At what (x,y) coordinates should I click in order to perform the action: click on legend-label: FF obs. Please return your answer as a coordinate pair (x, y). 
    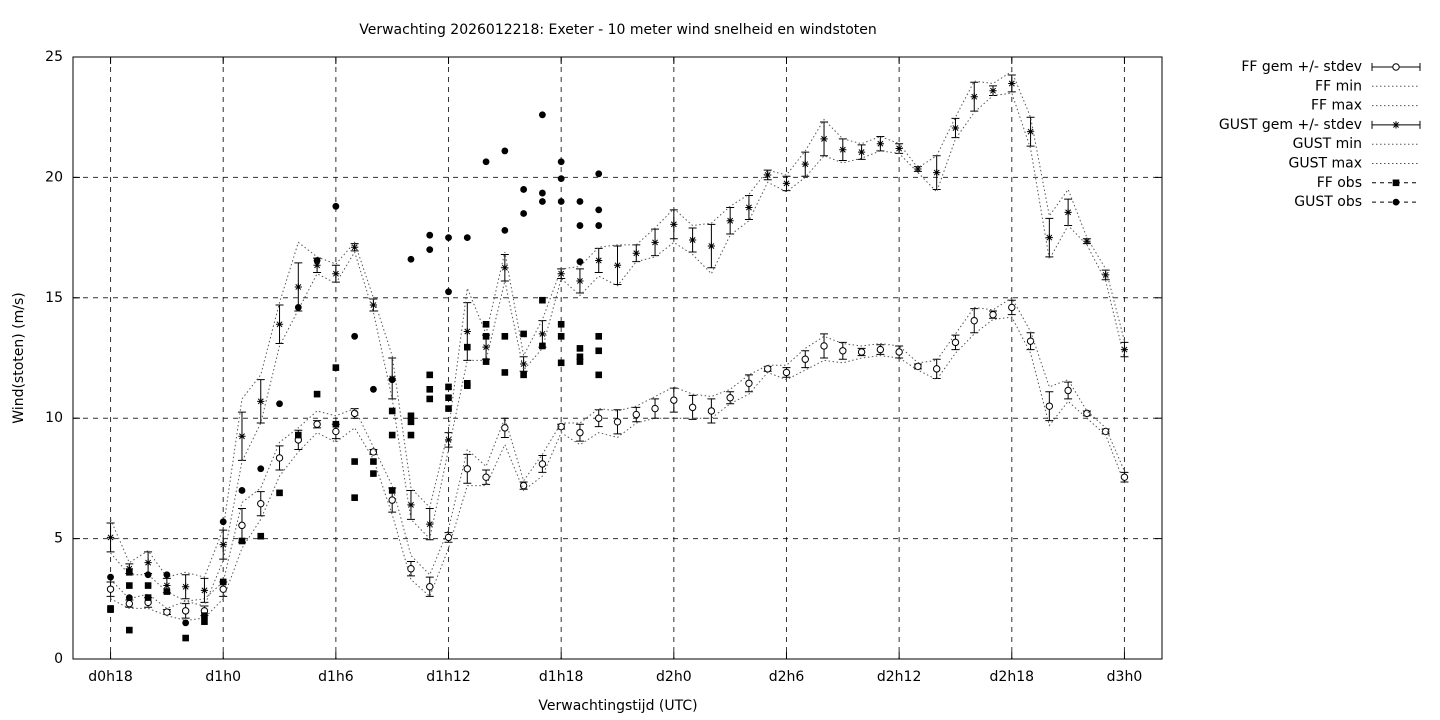
    Looking at the image, I should click on (1339, 183).